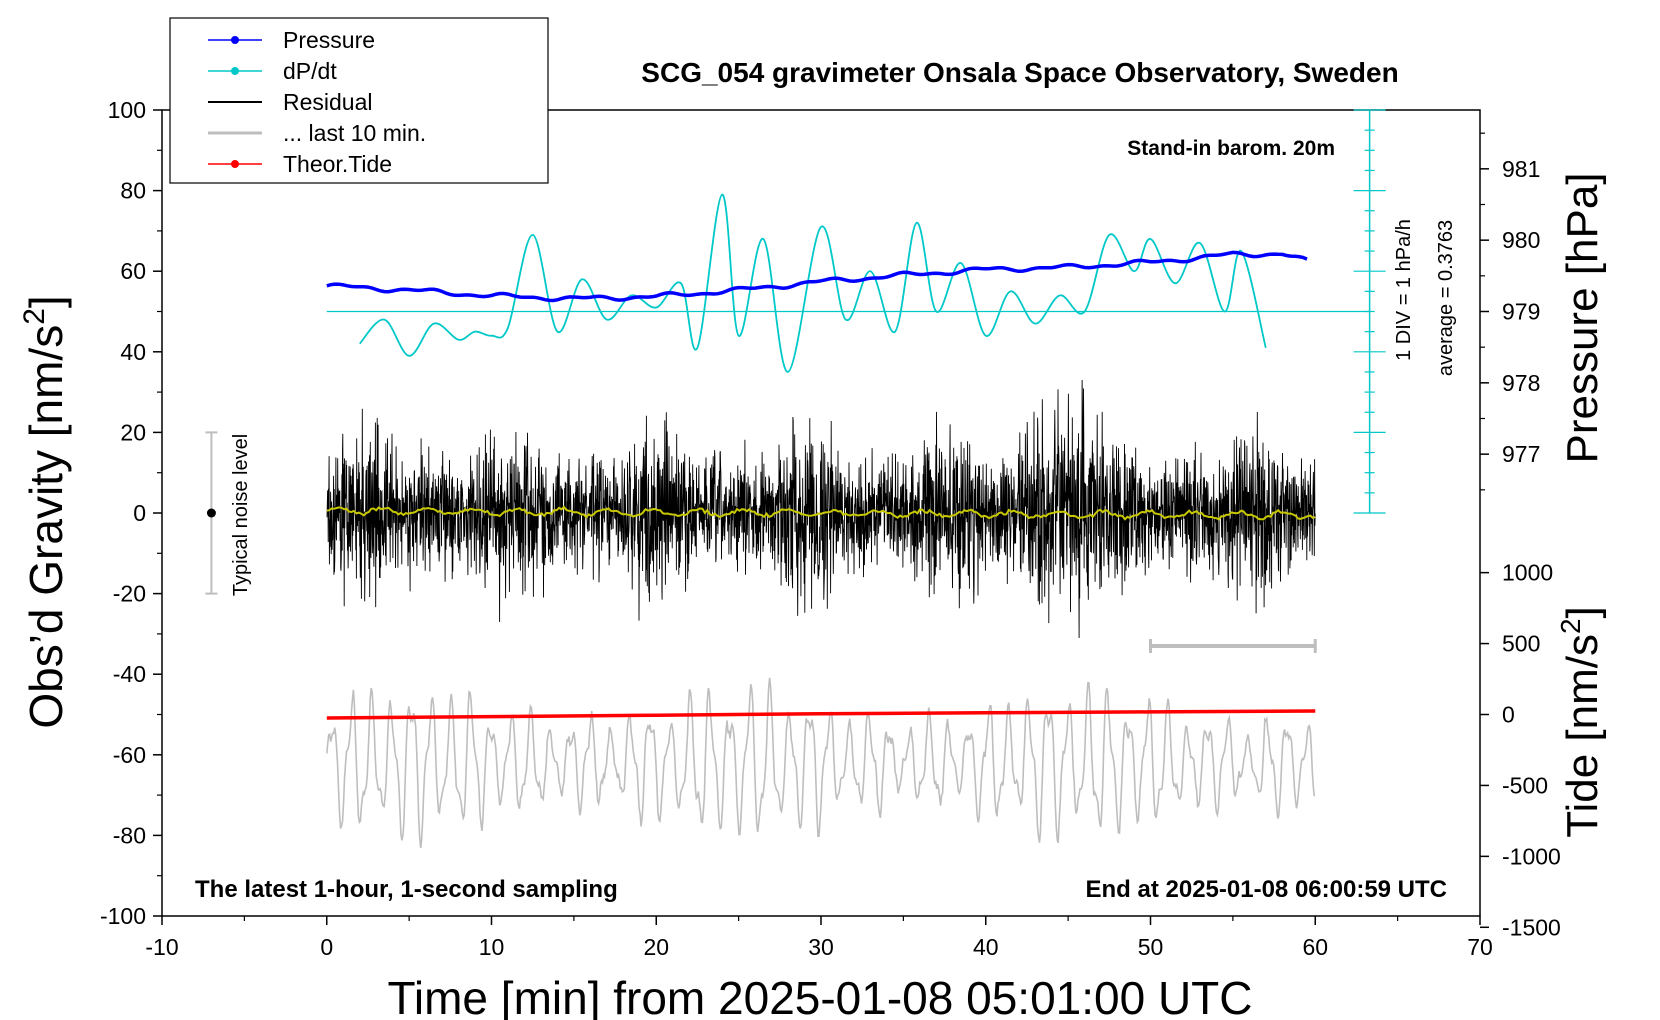  I want to click on legend-label-tide: Theor.Tide, so click(337, 164).